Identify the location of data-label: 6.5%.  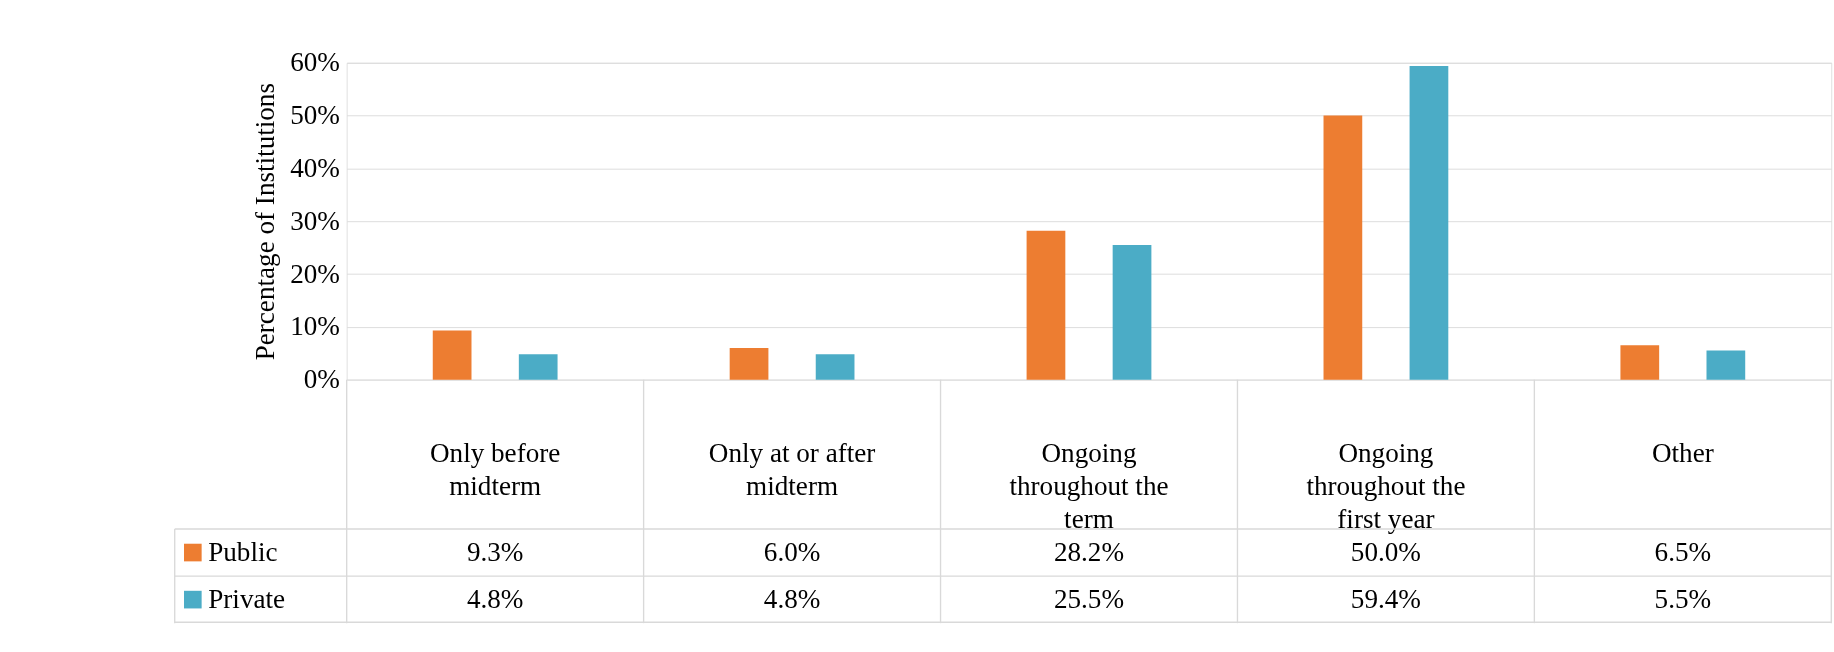
(1683, 551).